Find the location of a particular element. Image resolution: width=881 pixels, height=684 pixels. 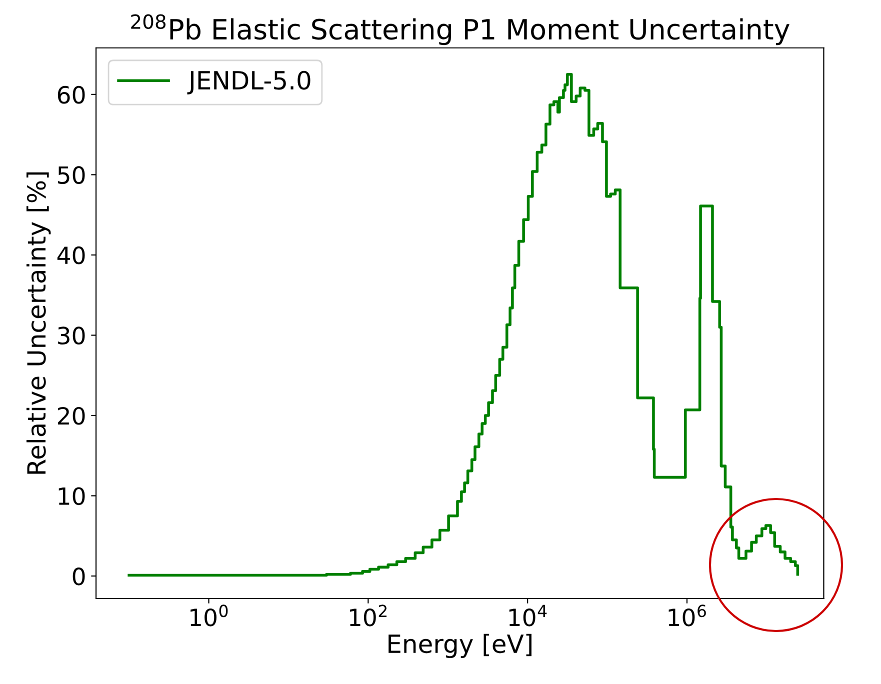

y-tick-label: 50 is located at coordinates (71, 175).